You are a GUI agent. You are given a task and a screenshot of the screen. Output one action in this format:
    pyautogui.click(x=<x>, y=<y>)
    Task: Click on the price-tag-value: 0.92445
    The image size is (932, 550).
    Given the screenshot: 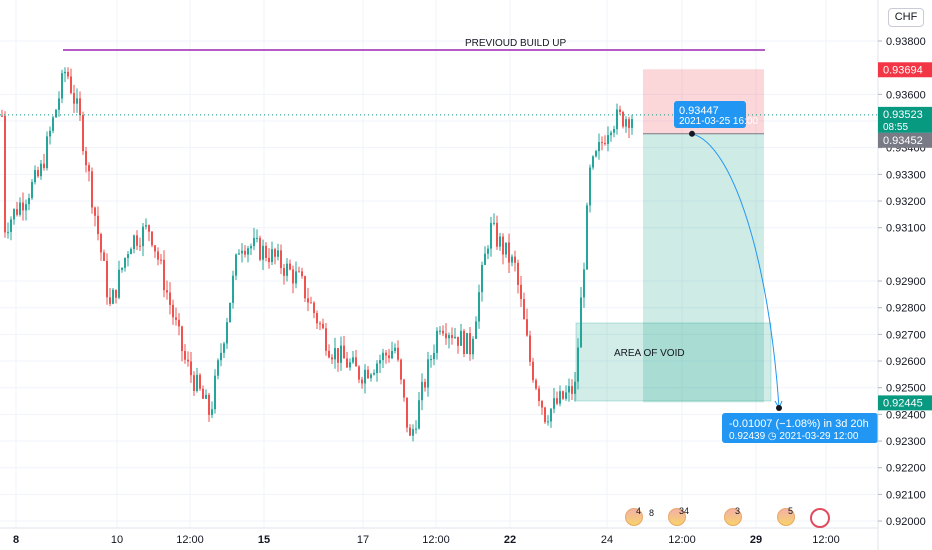 What is the action you would take?
    pyautogui.click(x=903, y=403)
    